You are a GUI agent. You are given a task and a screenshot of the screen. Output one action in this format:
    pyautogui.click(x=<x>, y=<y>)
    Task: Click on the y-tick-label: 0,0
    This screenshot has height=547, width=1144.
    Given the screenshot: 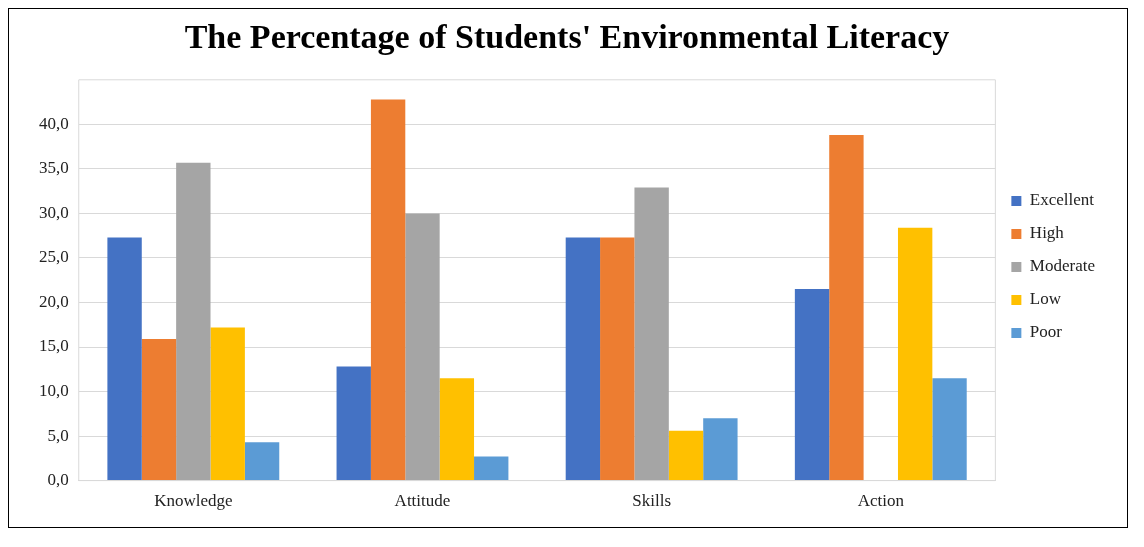 What is the action you would take?
    pyautogui.click(x=58, y=480)
    